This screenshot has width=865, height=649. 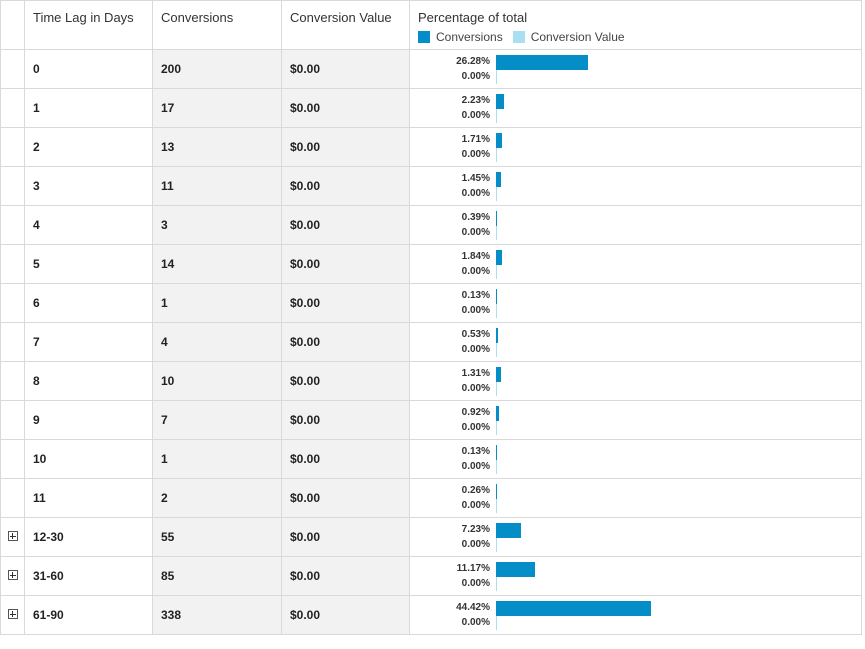 I want to click on cell-time-lag: 1, so click(x=88, y=108).